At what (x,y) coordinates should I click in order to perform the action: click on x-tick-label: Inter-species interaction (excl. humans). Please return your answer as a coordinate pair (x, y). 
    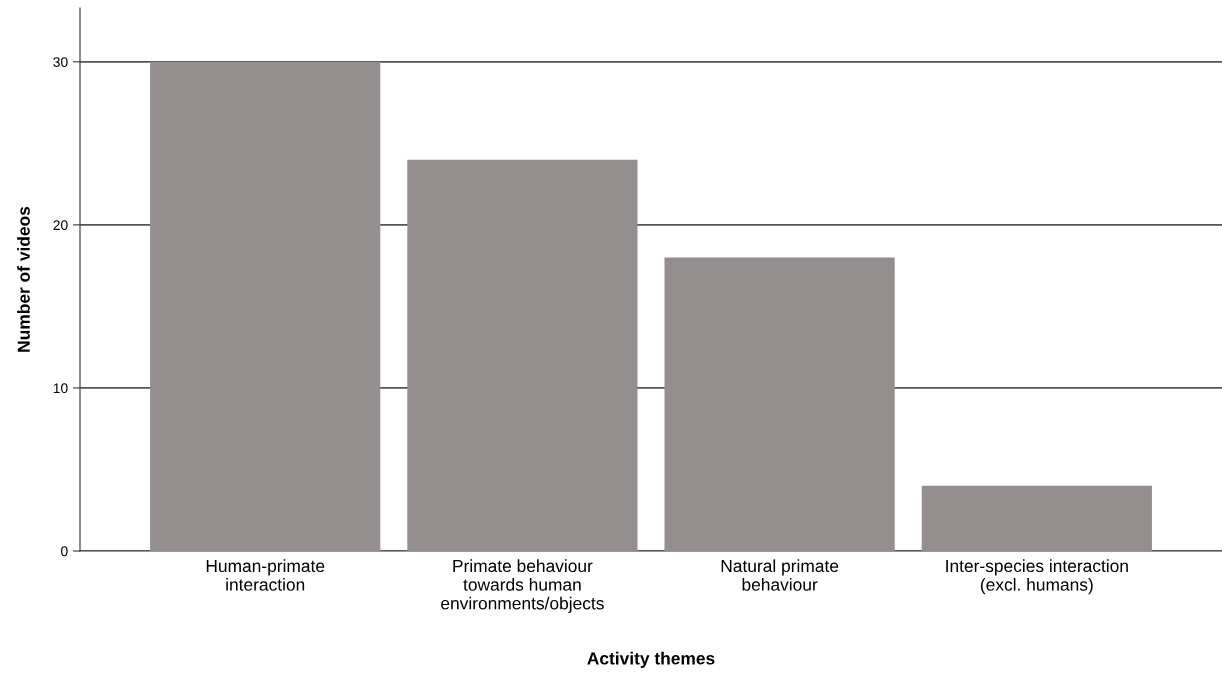
    Looking at the image, I should click on (1037, 577).